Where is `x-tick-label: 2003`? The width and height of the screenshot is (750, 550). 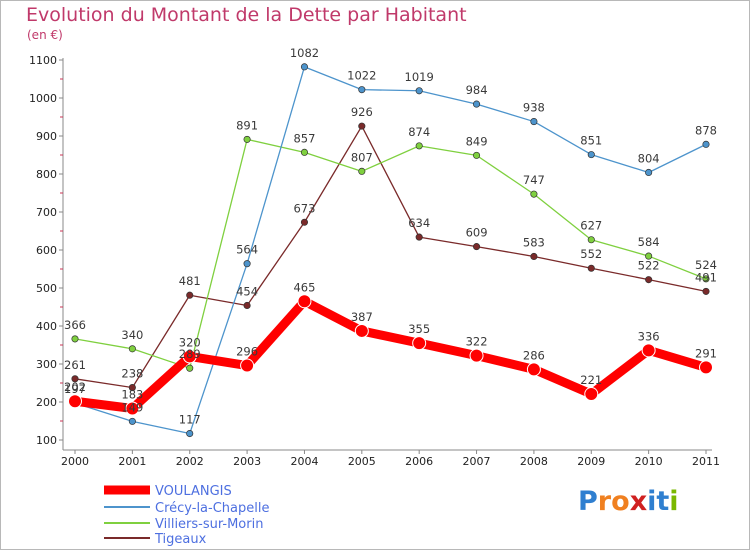 x-tick-label: 2003 is located at coordinates (247, 461).